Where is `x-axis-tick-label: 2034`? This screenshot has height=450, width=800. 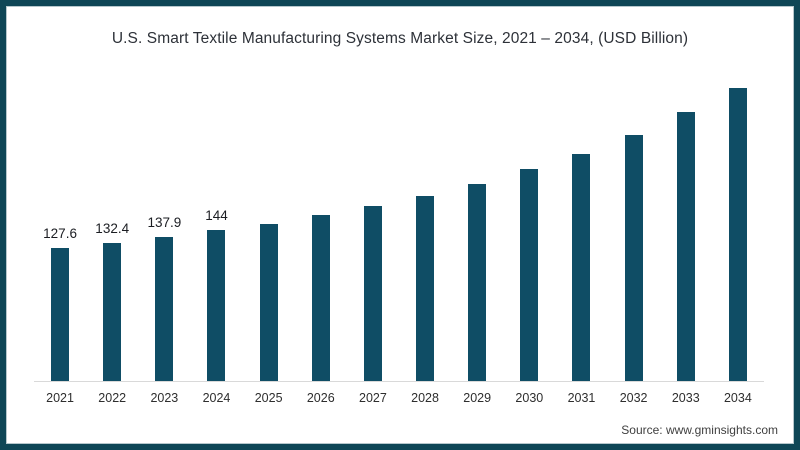
x-axis-tick-label: 2034 is located at coordinates (737, 398).